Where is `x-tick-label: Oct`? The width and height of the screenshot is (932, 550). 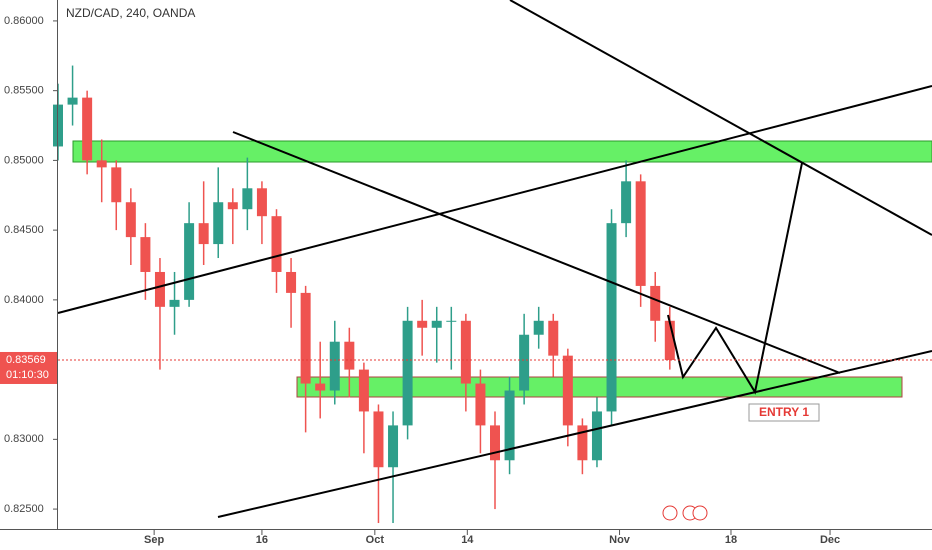 x-tick-label: Oct is located at coordinates (375, 540).